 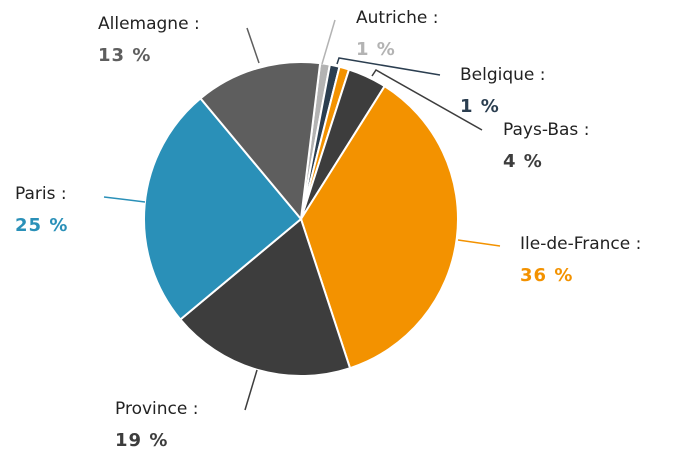 What do you see at coordinates (156, 409) in the screenshot?
I see `slice-label: Province :` at bounding box center [156, 409].